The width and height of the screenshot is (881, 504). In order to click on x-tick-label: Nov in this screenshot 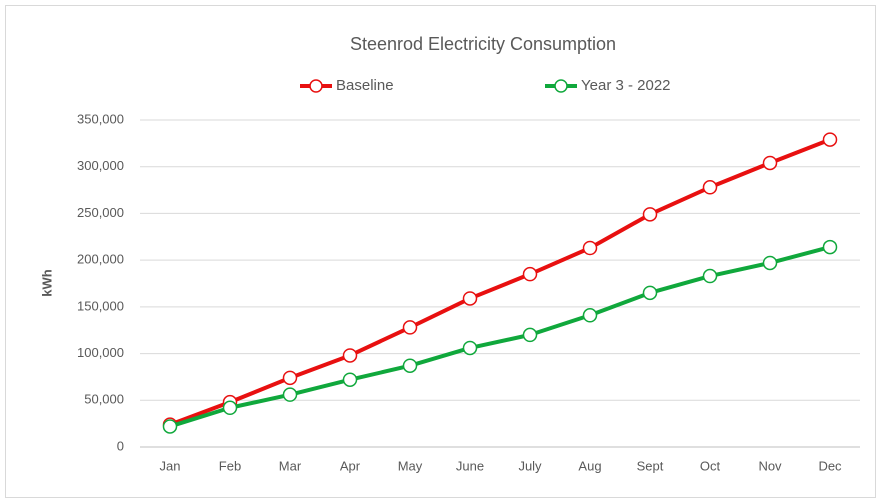, I will do `click(770, 465)`.